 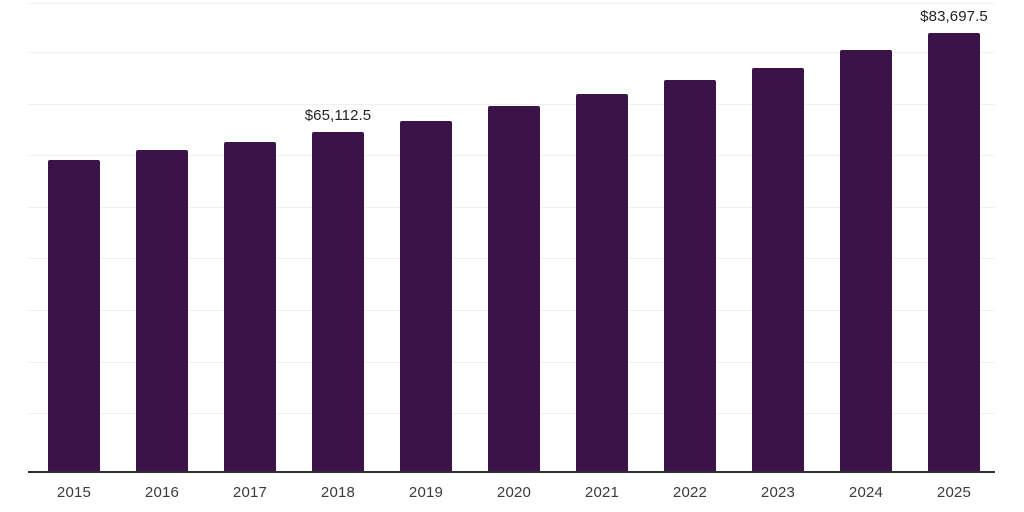 I want to click on bar-2020, so click(x=514, y=289).